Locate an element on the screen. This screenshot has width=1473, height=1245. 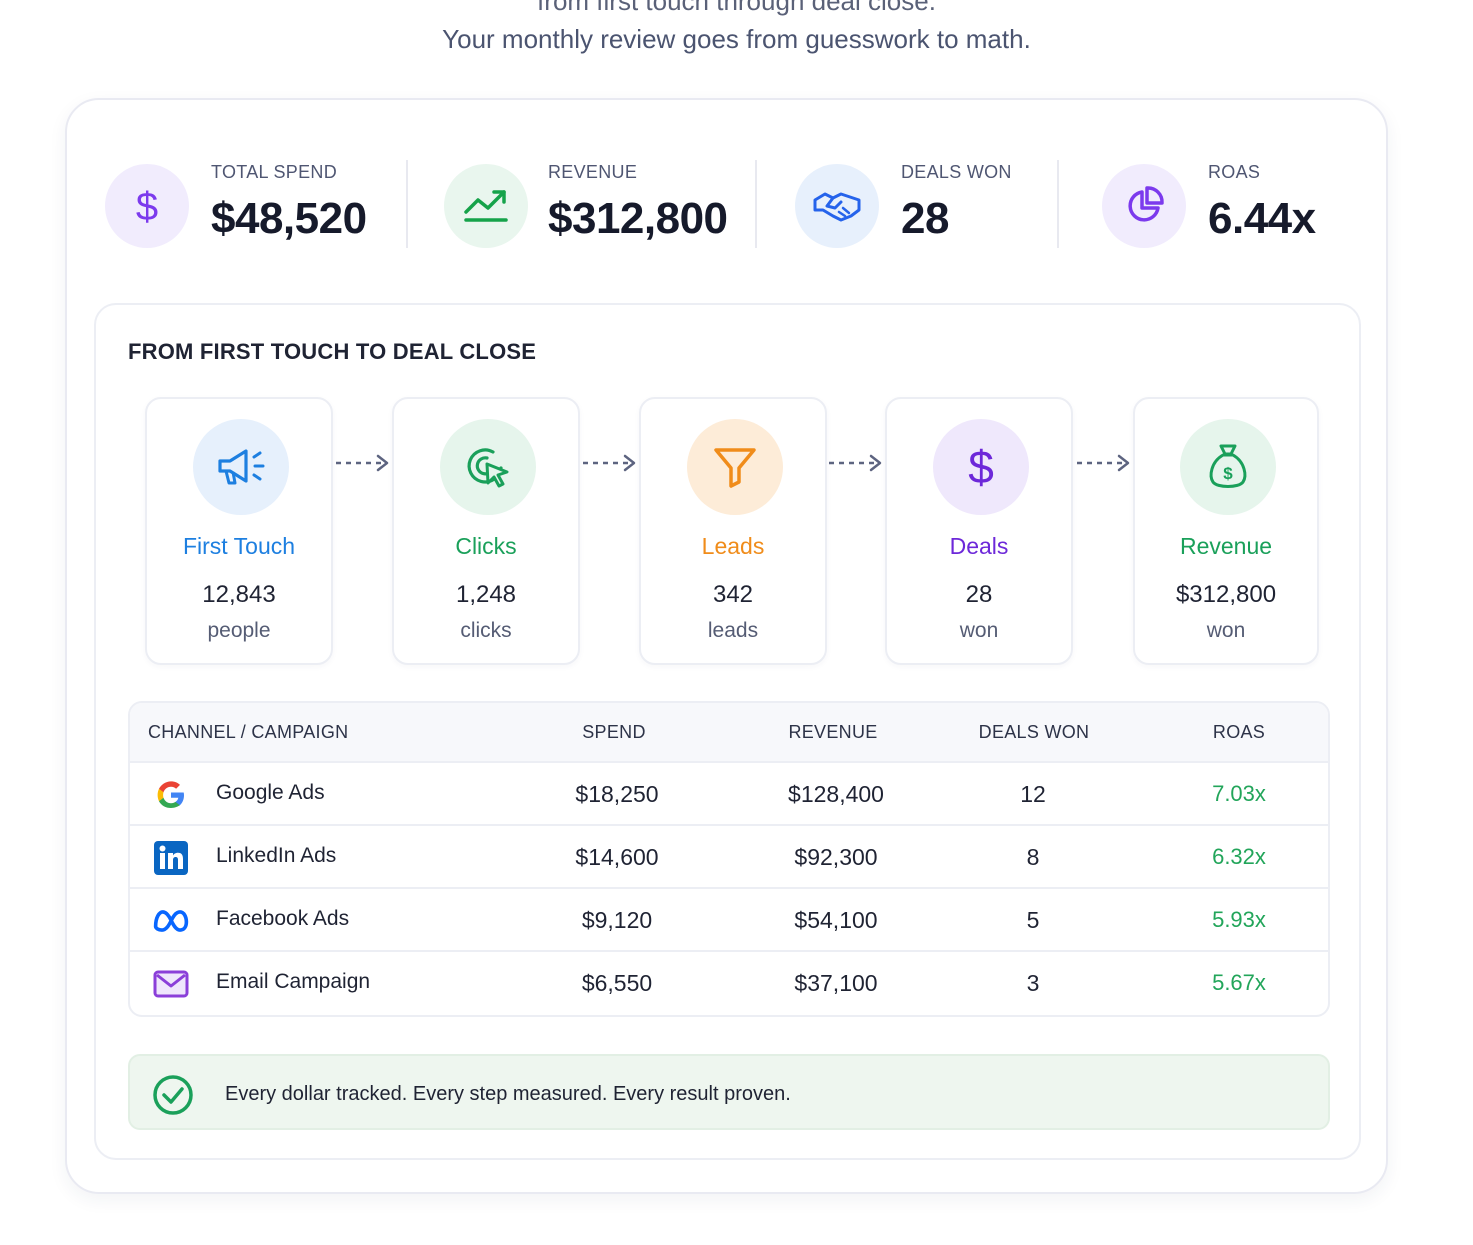
cell-revenue: $54,100 is located at coordinates (836, 920).